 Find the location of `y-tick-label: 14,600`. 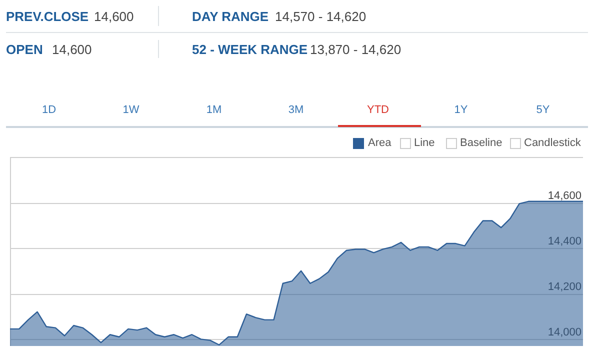

y-tick-label: 14,600 is located at coordinates (565, 196).